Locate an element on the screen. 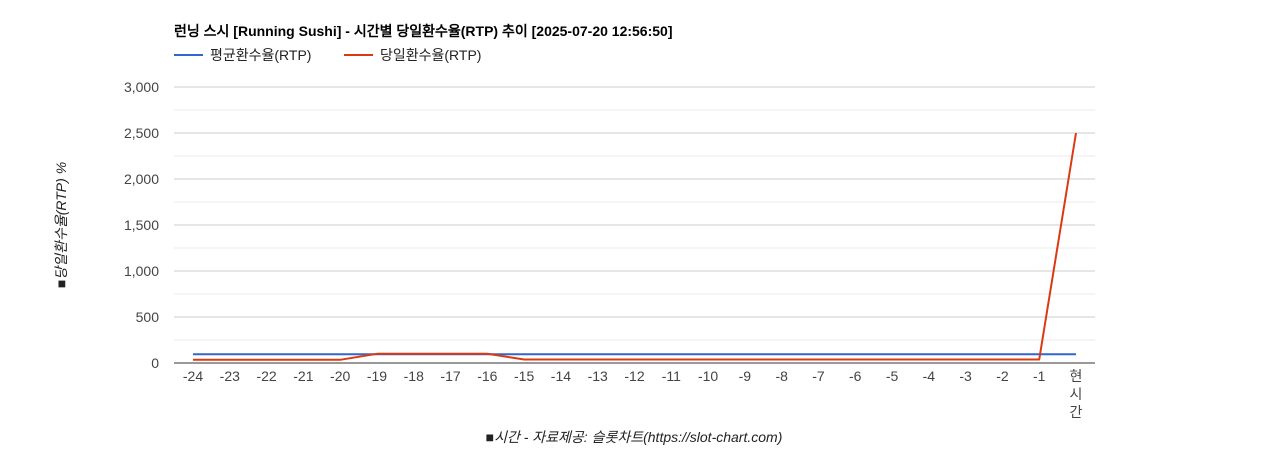 The width and height of the screenshot is (1268, 450). legend-item-average: 평균환수율(RTP) is located at coordinates (242, 55).